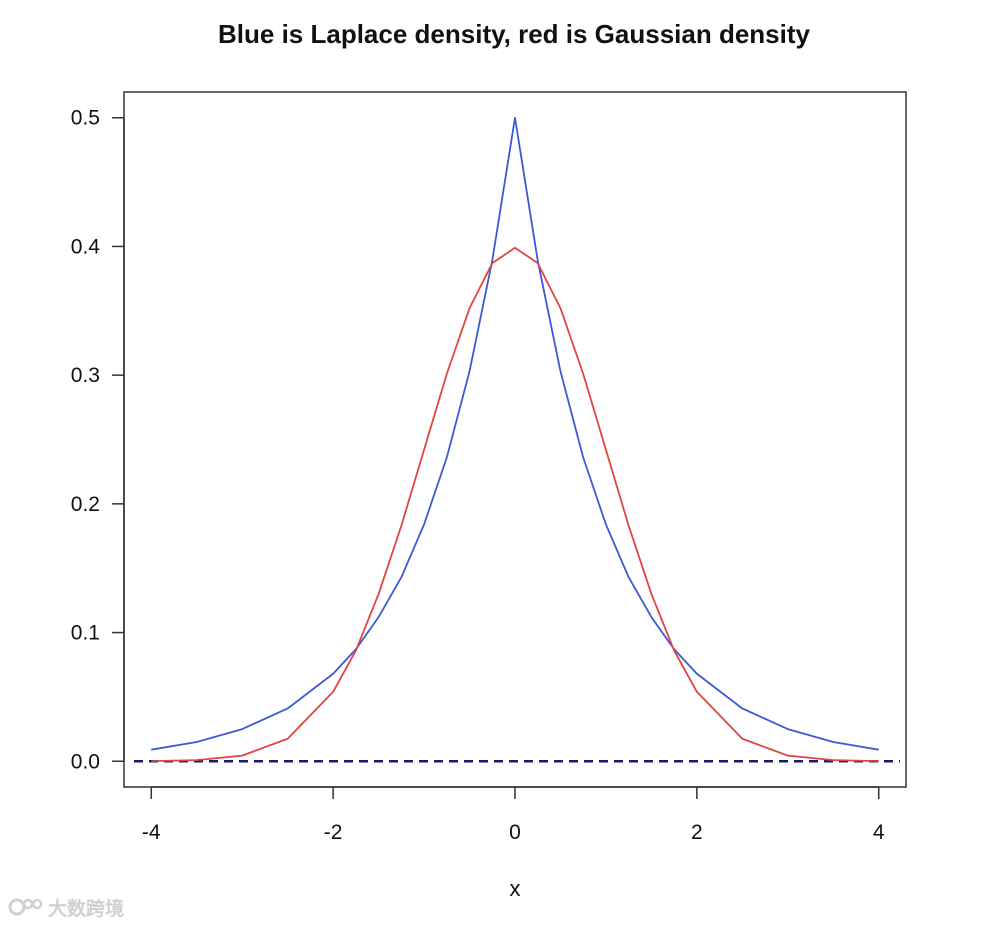  What do you see at coordinates (98, 440) in the screenshot?
I see `y-axis: 0.0 0.1 0.2 0.3 0.4 0.5` at bounding box center [98, 440].